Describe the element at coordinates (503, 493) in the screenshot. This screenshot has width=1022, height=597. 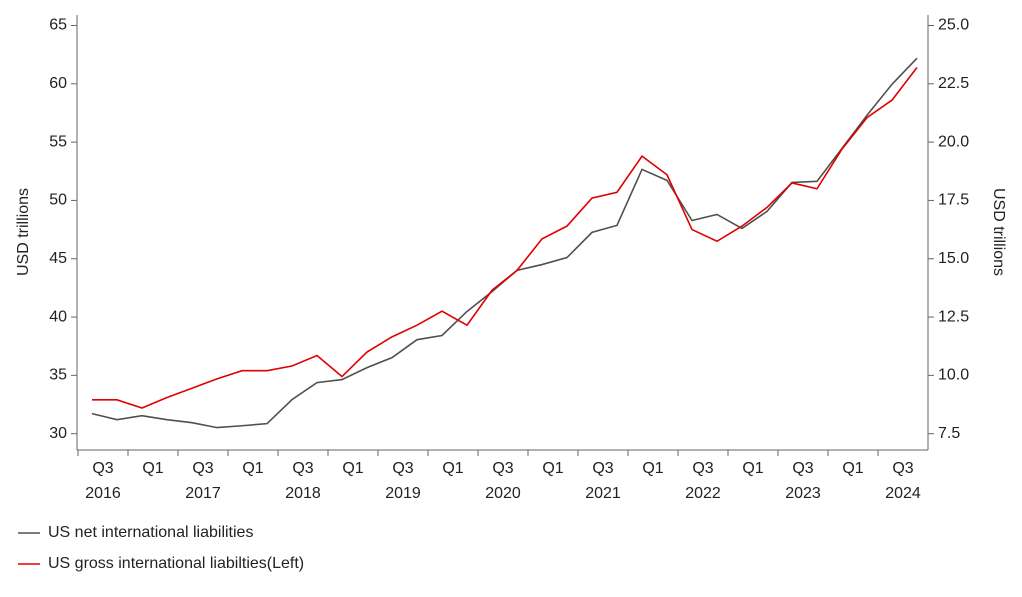
I see `x-year-label: 2020` at that location.